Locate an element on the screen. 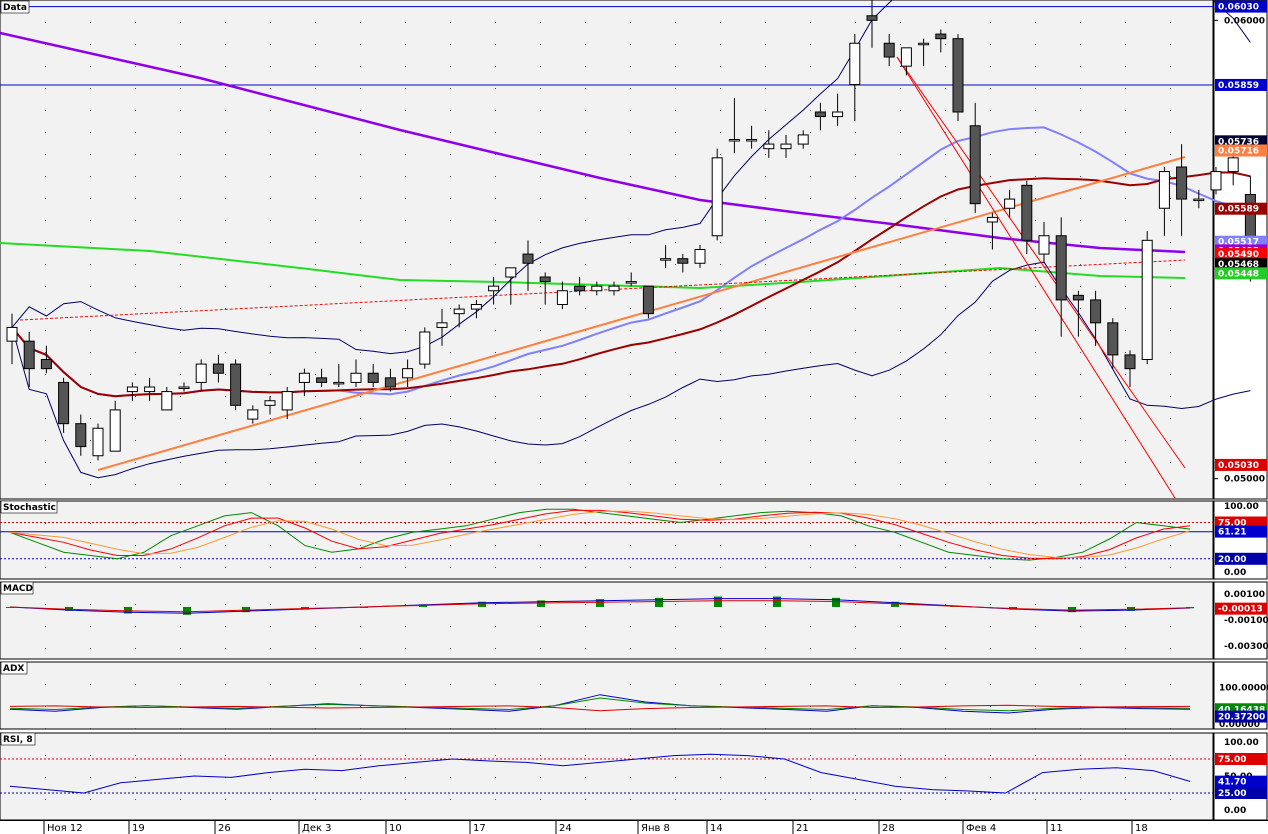 The height and width of the screenshot is (834, 1268). macd-histogram-bar is located at coordinates (895, 604).